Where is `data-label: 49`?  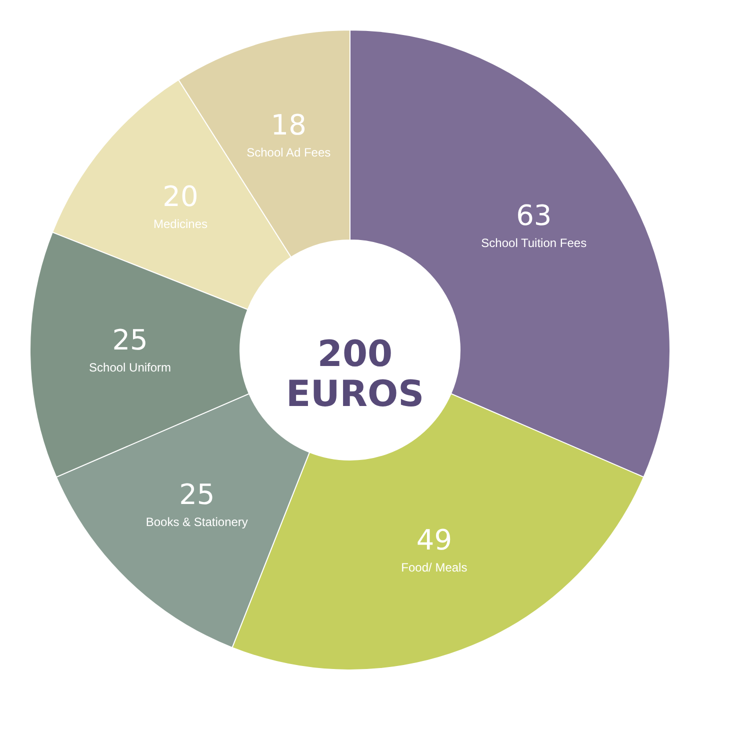
data-label: 49 is located at coordinates (434, 539).